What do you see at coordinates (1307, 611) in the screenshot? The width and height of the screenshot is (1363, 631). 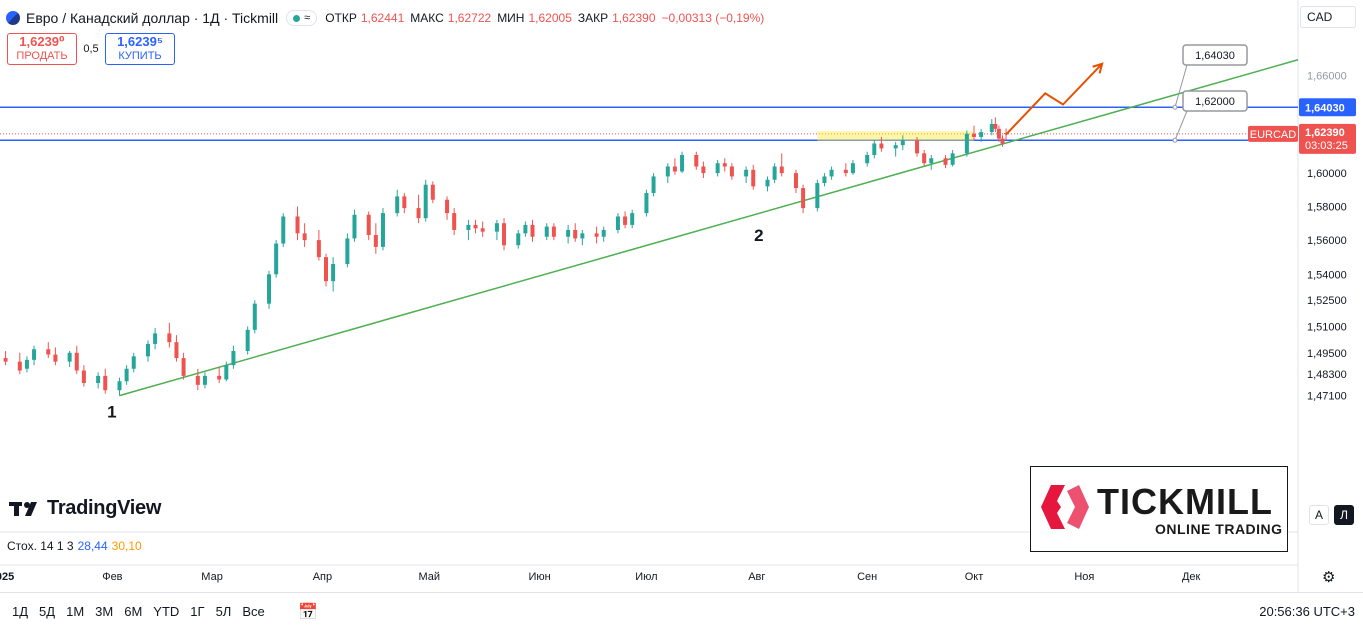 I see `utc-clock: 20:56:36 UTC+3` at bounding box center [1307, 611].